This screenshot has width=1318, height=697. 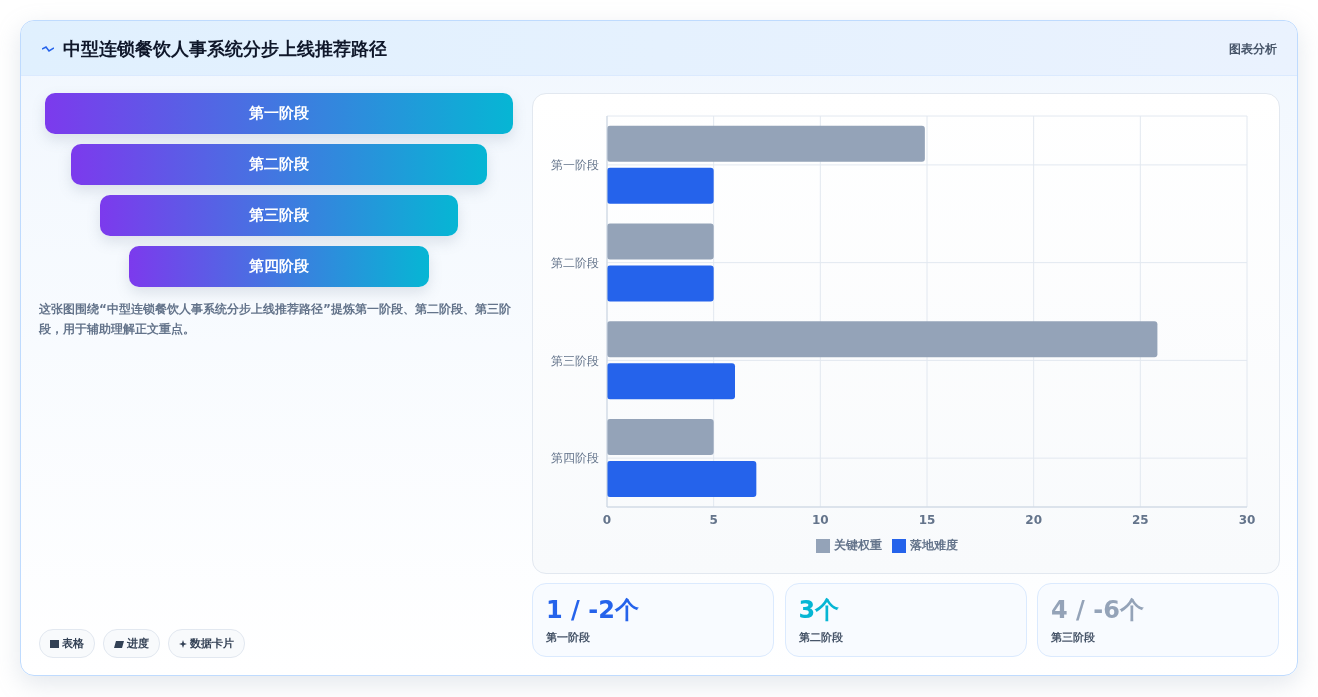 I want to click on legend-label: 落地难度, so click(x=934, y=545).